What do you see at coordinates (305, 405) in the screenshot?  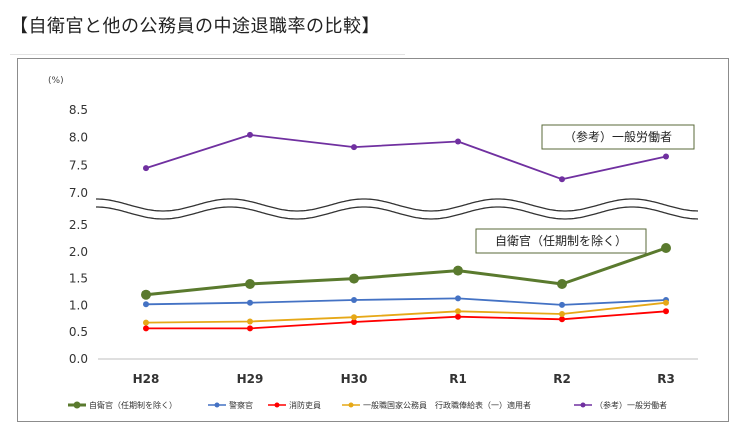 I see `legend-label: 消防吏員` at bounding box center [305, 405].